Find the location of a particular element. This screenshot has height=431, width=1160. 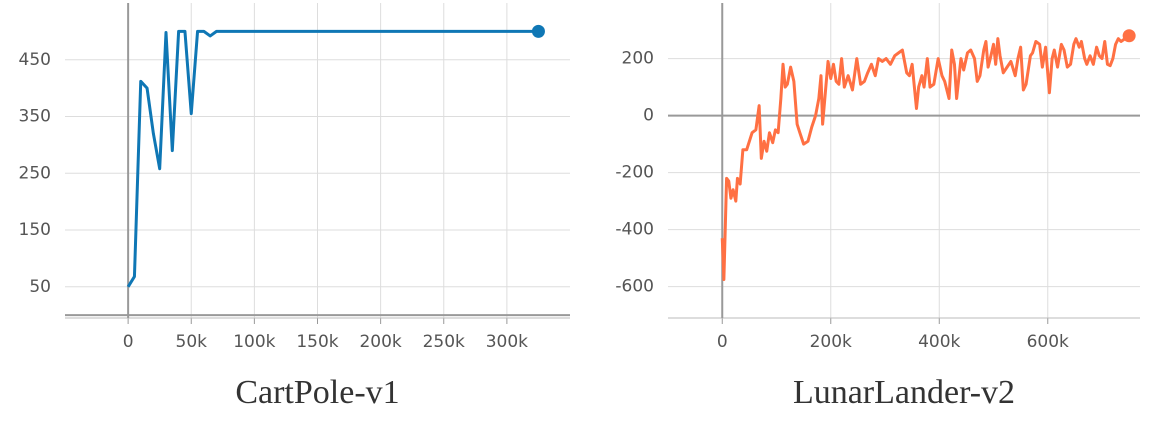

y-tick-label: 200 is located at coordinates (638, 59).